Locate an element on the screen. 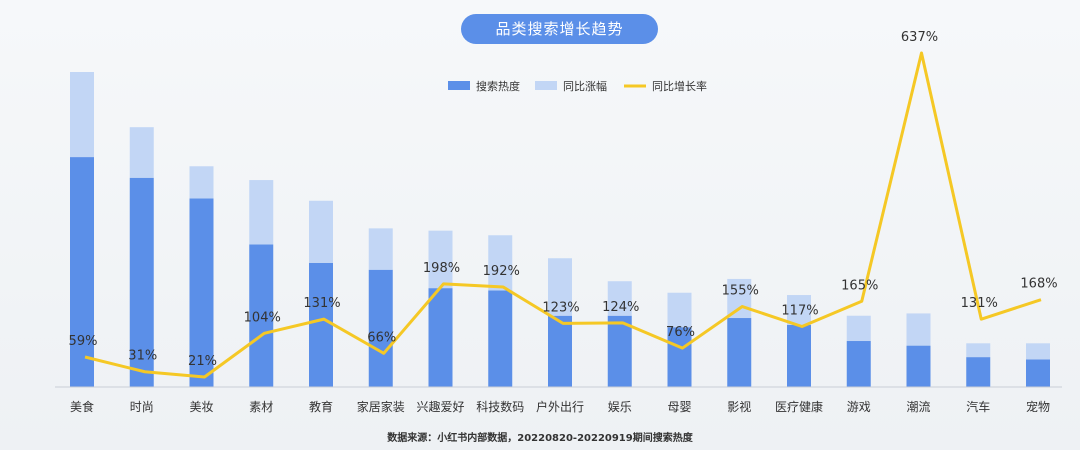  growth-label-13: 117% is located at coordinates (799, 311).